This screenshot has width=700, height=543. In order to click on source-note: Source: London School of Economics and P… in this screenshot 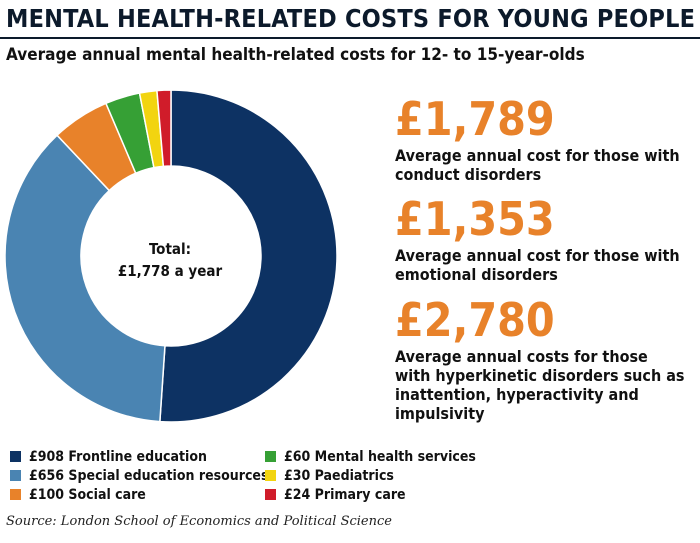, I will do `click(199, 521)`.